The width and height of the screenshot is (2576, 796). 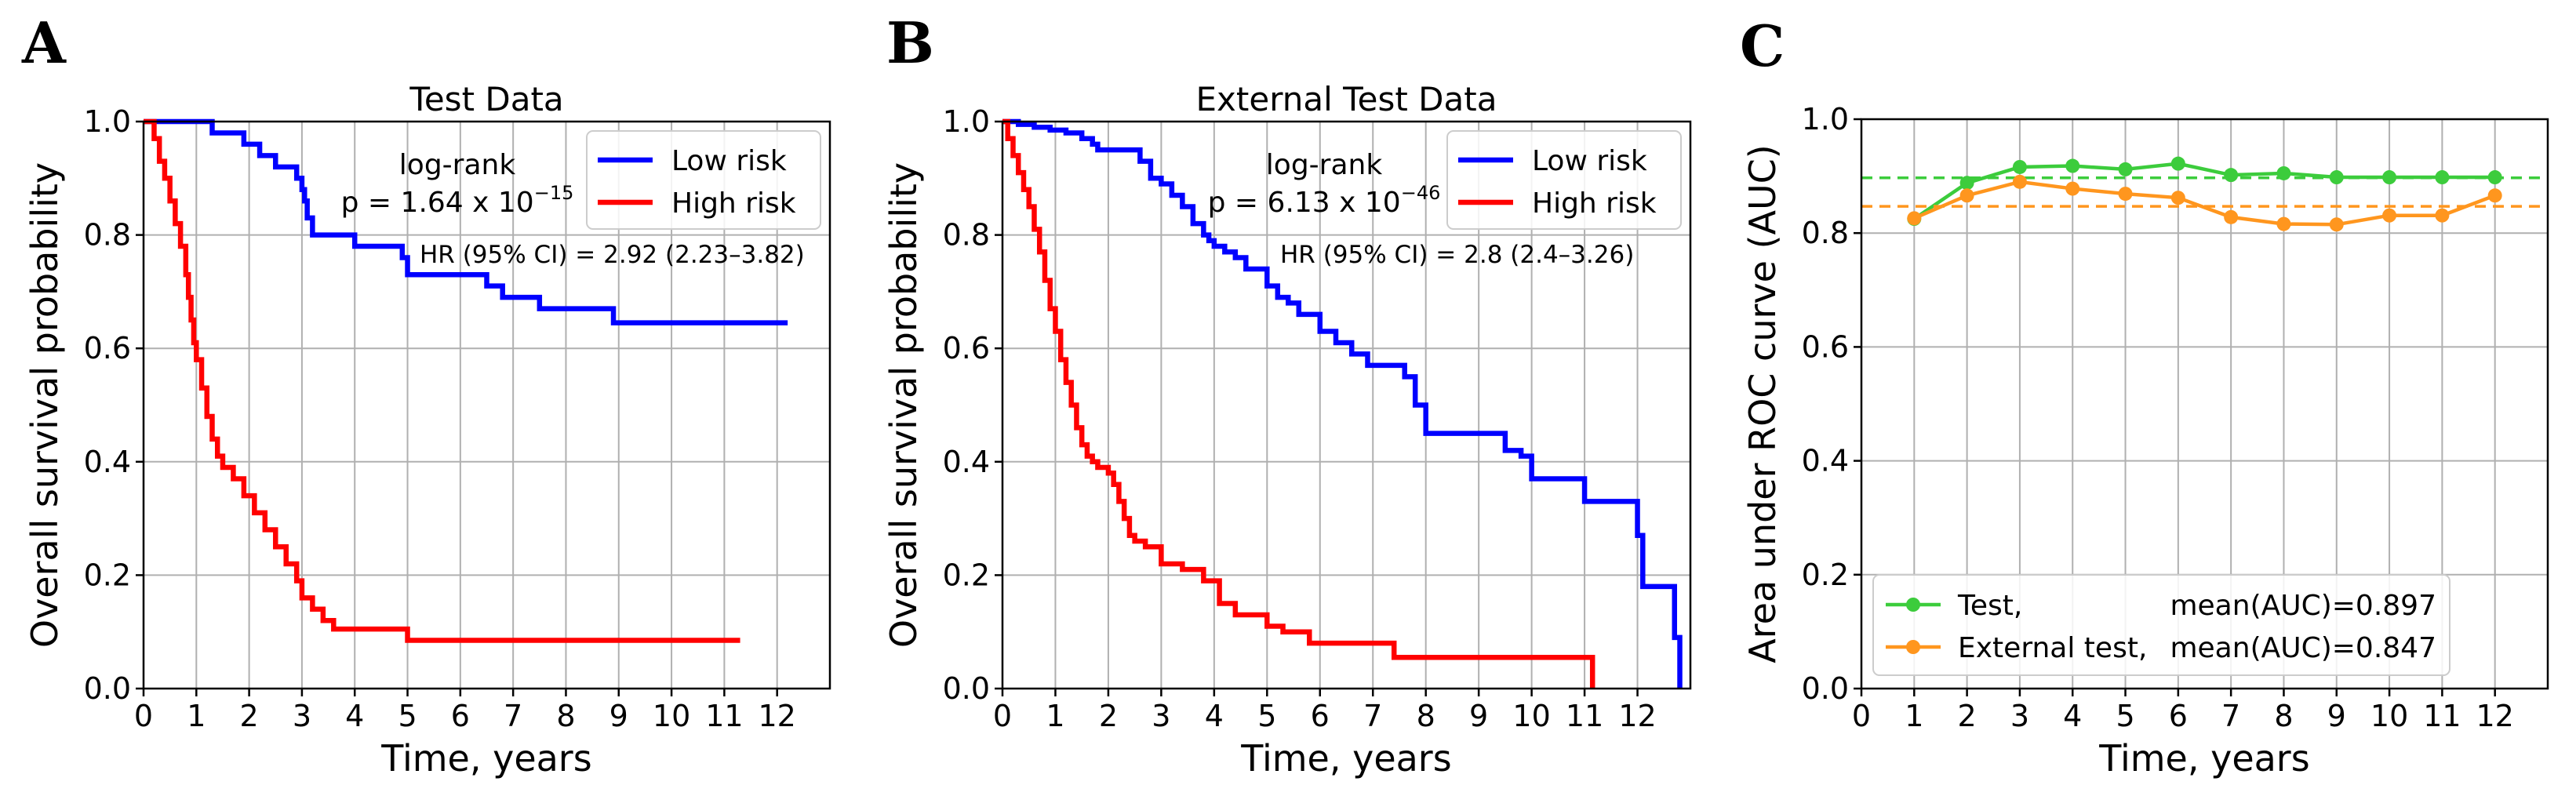 What do you see at coordinates (1324, 200) in the screenshot?
I see `p-value-label: p = 6.13 x 10−46` at bounding box center [1324, 200].